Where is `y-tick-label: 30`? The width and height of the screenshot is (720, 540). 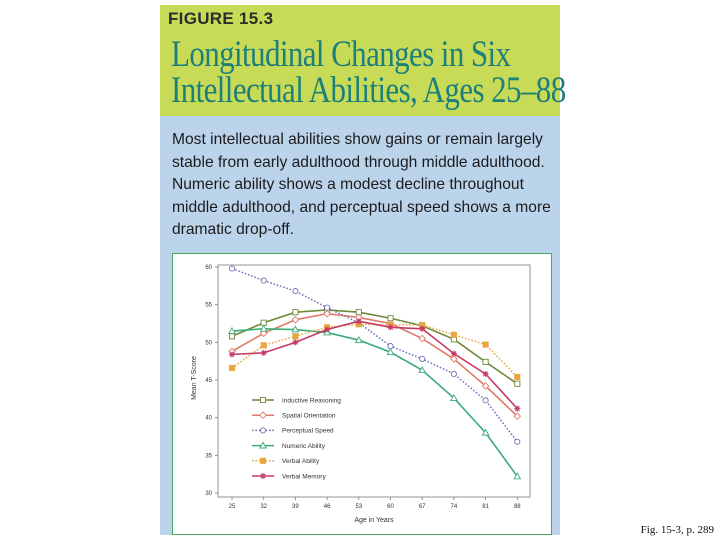
y-tick-label: 30 is located at coordinates (208, 494).